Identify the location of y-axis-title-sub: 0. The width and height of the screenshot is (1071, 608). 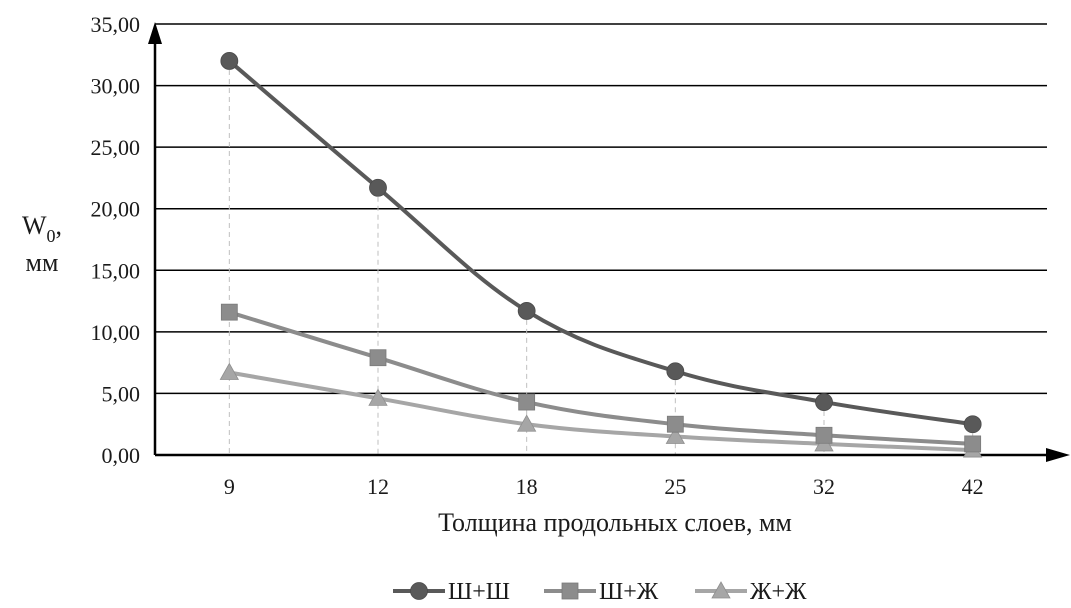
(51, 236).